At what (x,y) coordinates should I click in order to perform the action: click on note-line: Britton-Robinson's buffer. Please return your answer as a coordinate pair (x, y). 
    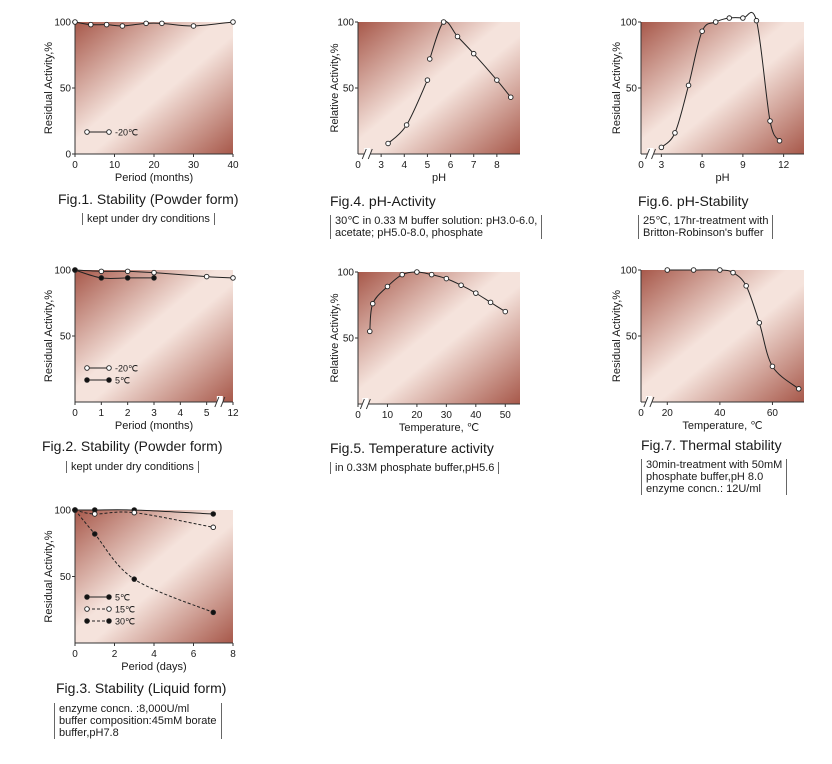
    Looking at the image, I should click on (703, 233).